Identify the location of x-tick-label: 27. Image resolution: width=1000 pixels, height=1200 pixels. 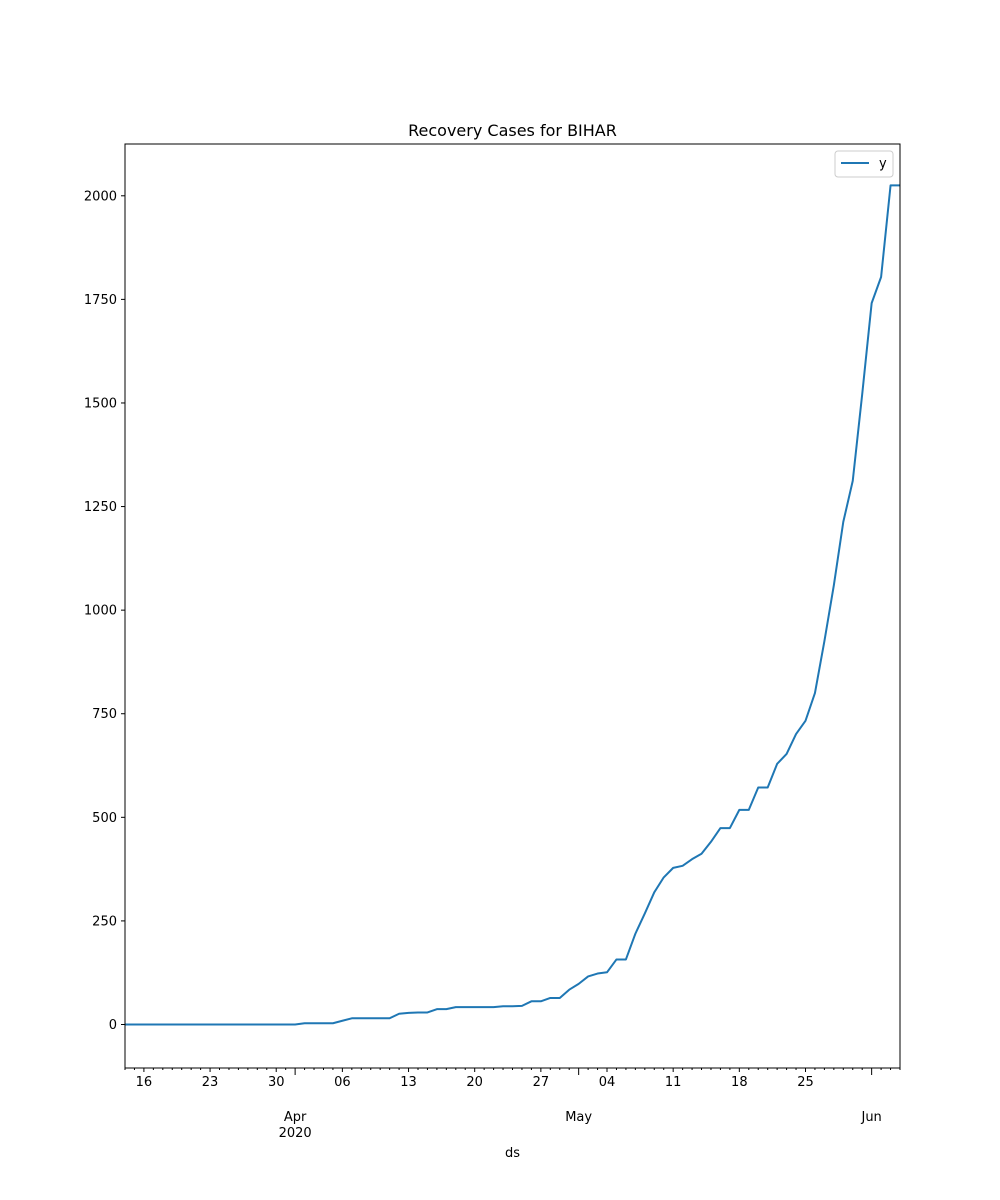
(541, 1082).